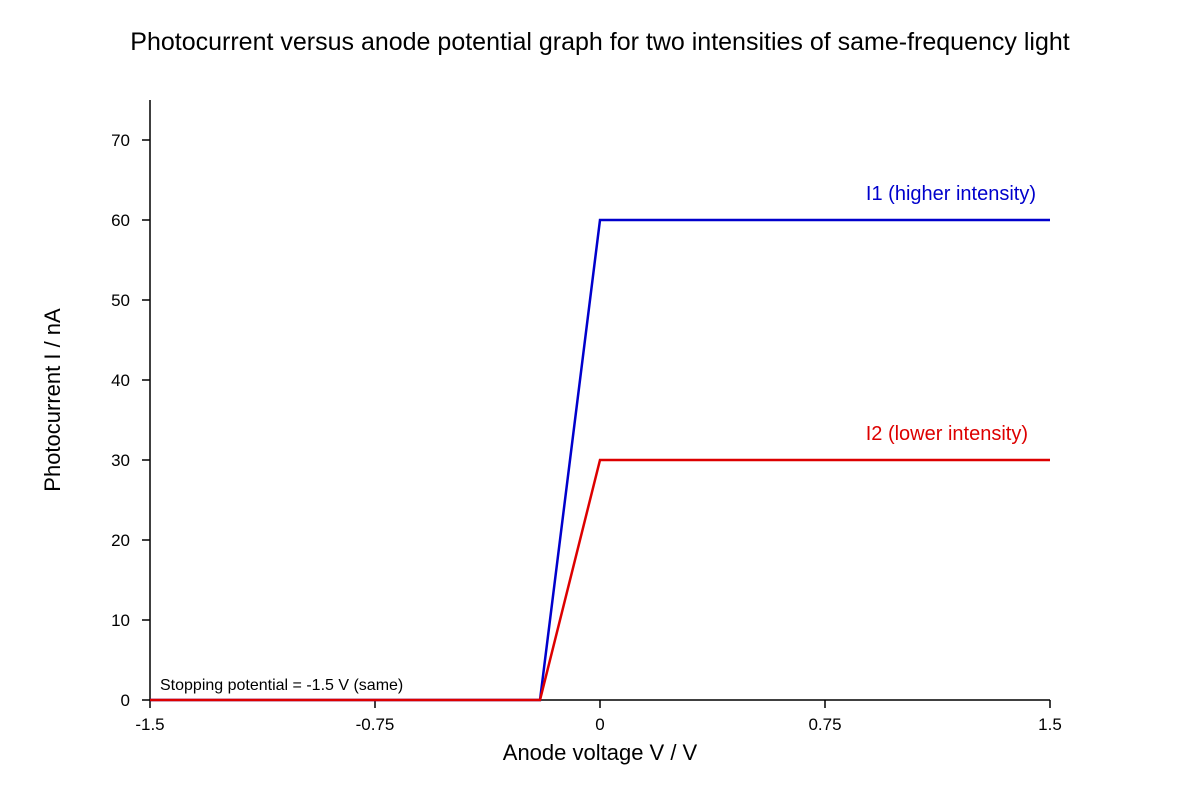 The image size is (1200, 800). What do you see at coordinates (120, 620) in the screenshot?
I see `y-tick-label: 10` at bounding box center [120, 620].